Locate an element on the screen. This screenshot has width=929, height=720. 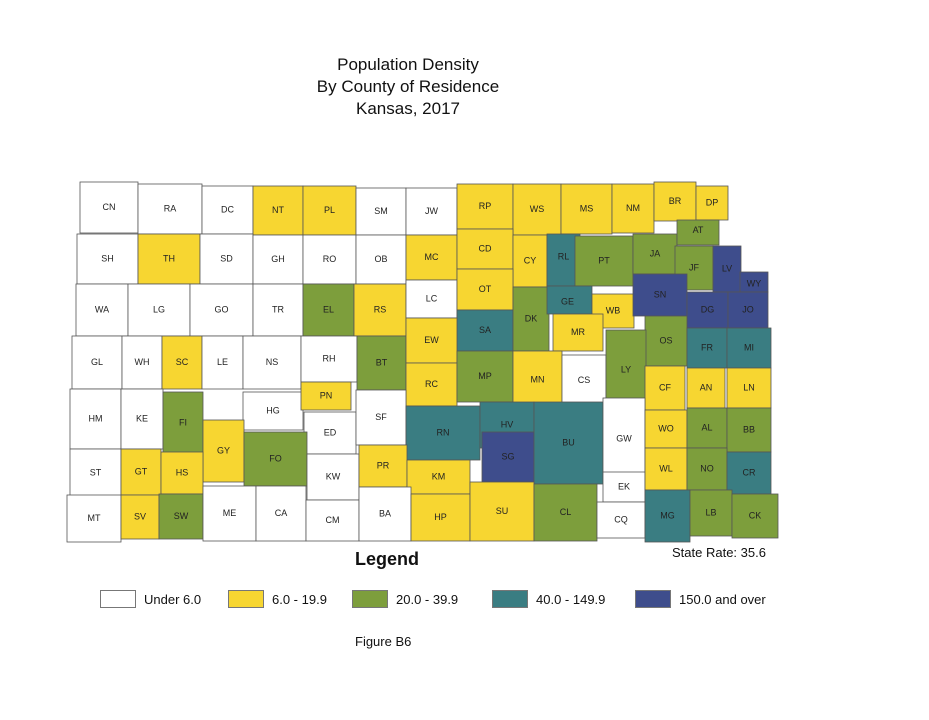
county-label-fr: FR is located at coordinates (707, 347).